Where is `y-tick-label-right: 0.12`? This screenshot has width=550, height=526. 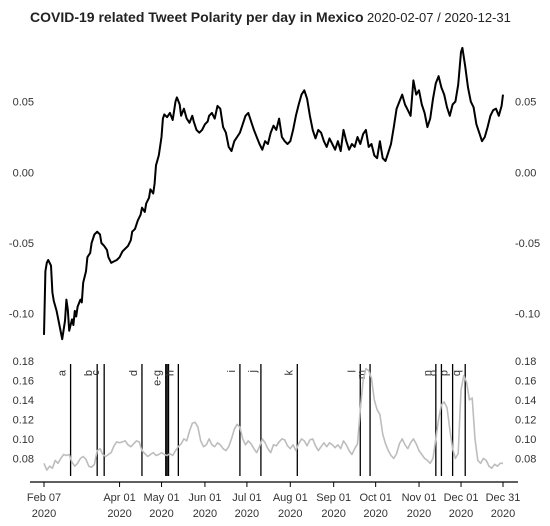 y-tick-label-right: 0.12 is located at coordinates (525, 420).